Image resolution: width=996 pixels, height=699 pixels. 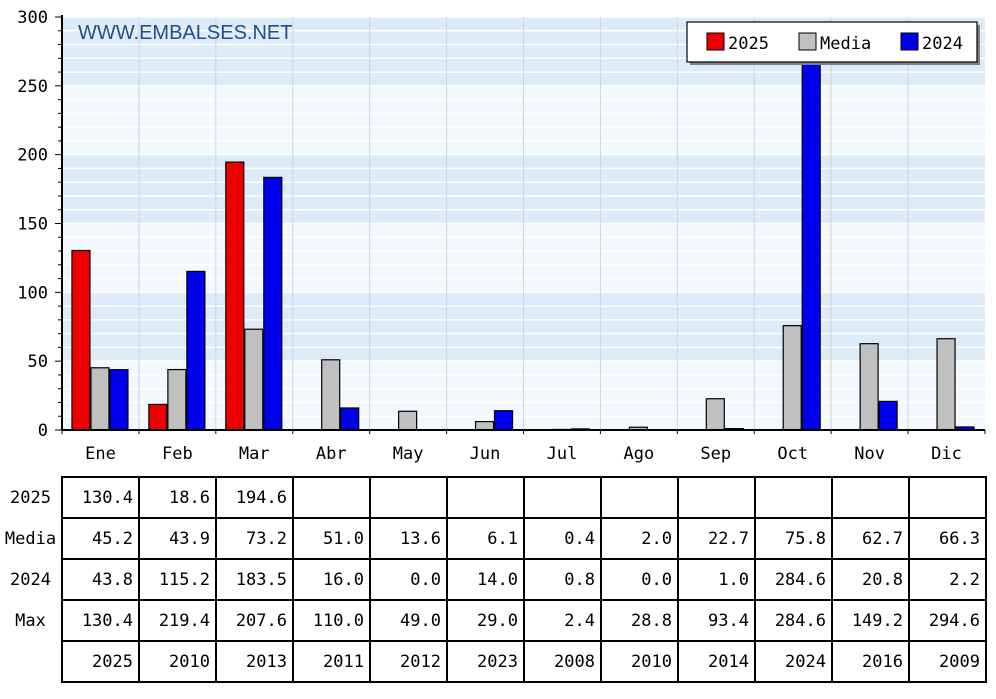 What do you see at coordinates (331, 620) in the screenshot?
I see `table-cell: 110.0` at bounding box center [331, 620].